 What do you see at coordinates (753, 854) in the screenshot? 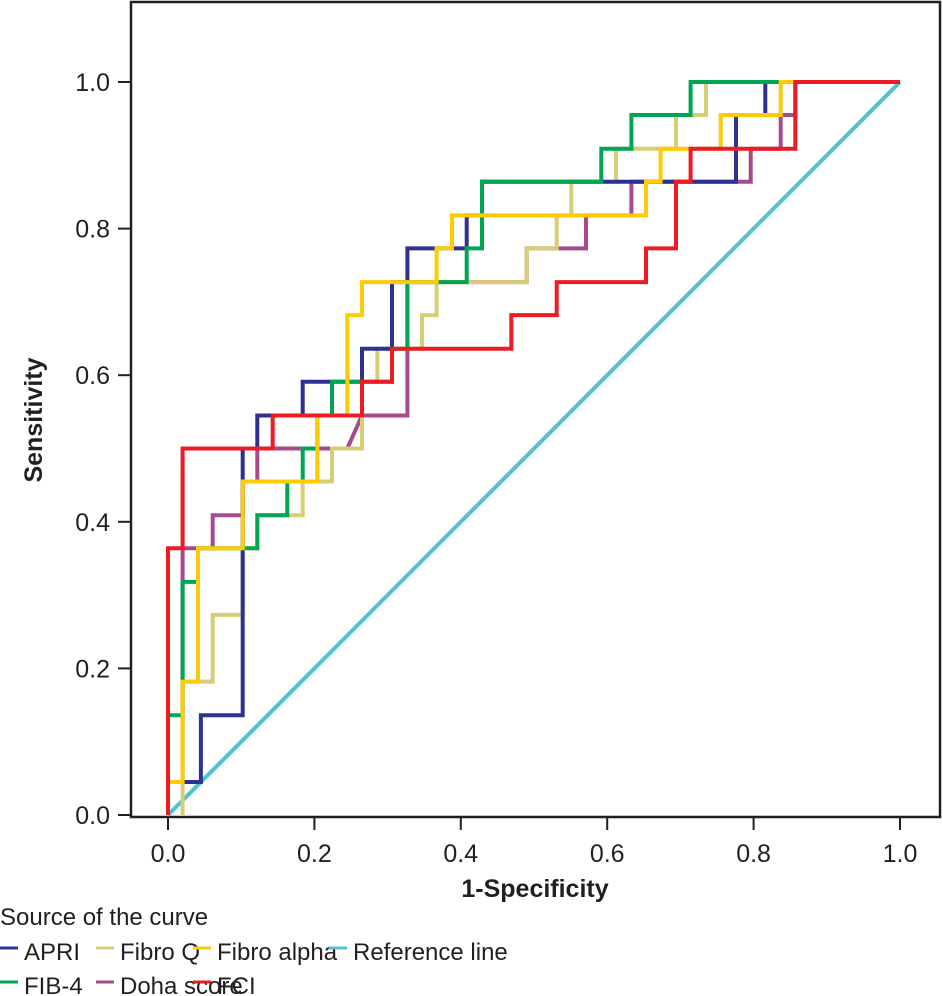
I see `x-tick-label: 0.8` at bounding box center [753, 854].